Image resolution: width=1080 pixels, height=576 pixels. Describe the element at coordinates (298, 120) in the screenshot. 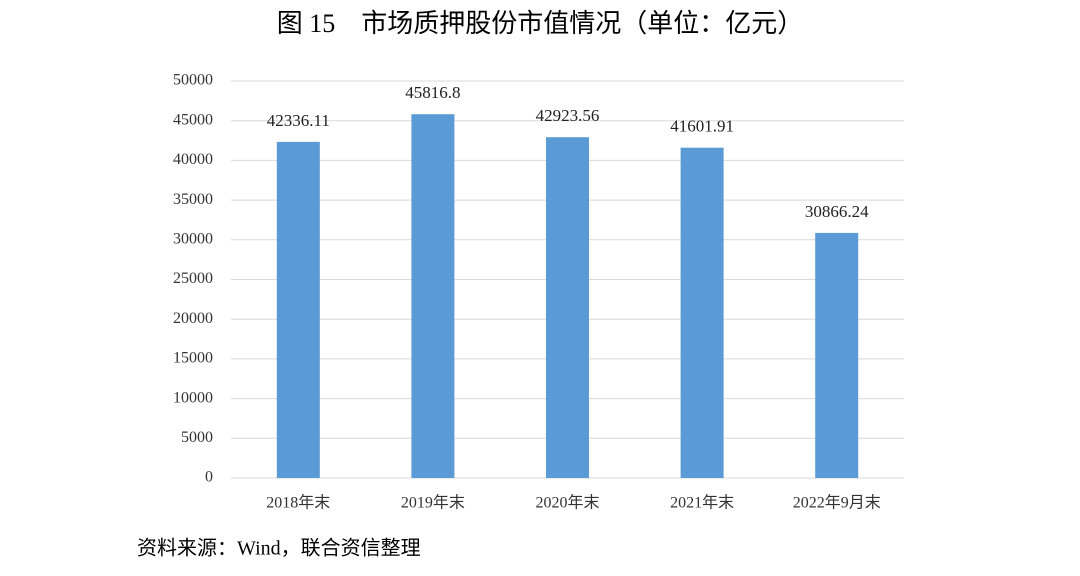

I see `data-label: 42336.11` at that location.